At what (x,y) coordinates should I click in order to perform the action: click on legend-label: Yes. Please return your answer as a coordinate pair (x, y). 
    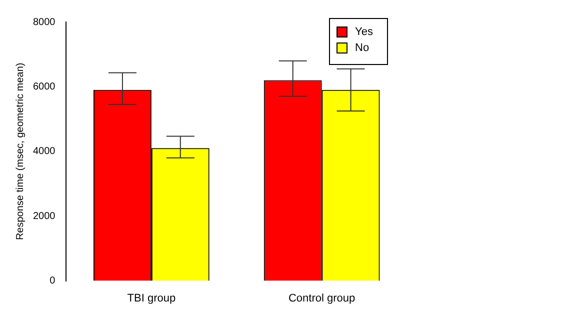
    Looking at the image, I should click on (364, 32).